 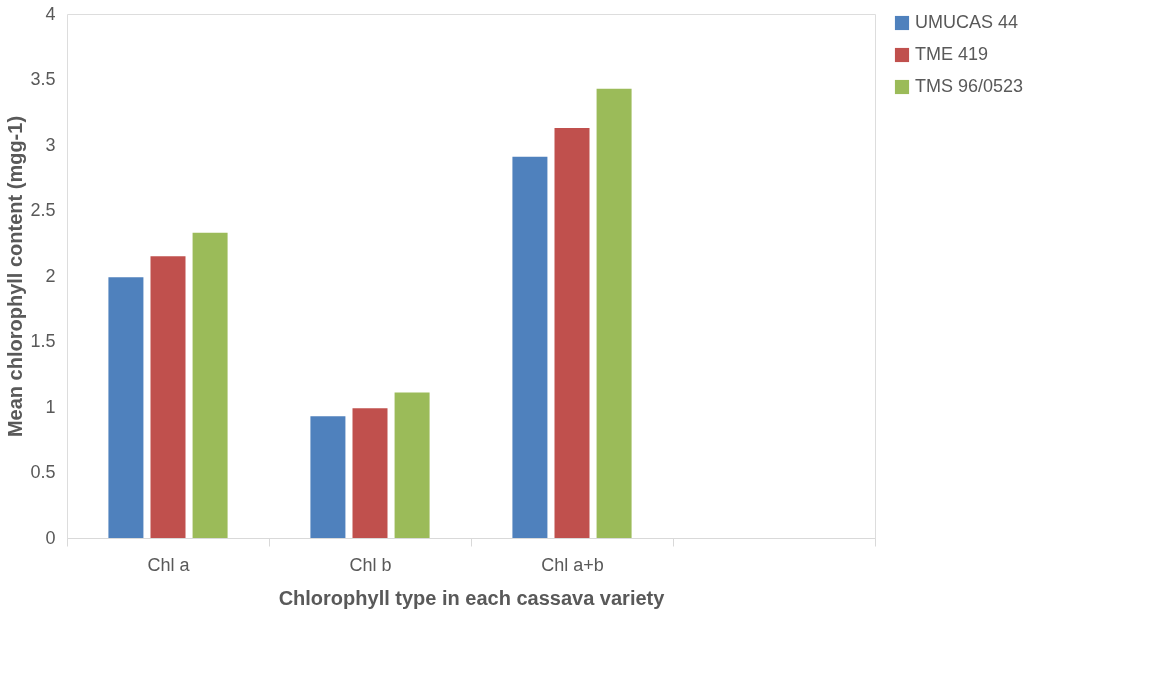 What do you see at coordinates (50, 537) in the screenshot?
I see `y-tick-label: 0` at bounding box center [50, 537].